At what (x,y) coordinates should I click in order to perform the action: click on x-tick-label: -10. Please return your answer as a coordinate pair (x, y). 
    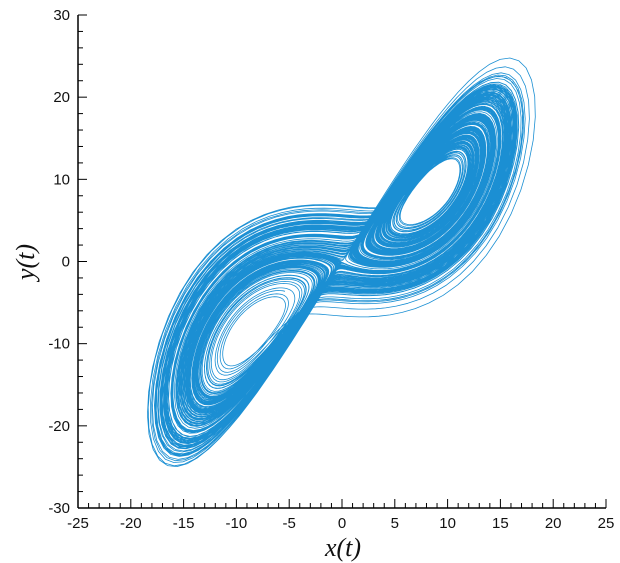
    Looking at the image, I should click on (237, 523).